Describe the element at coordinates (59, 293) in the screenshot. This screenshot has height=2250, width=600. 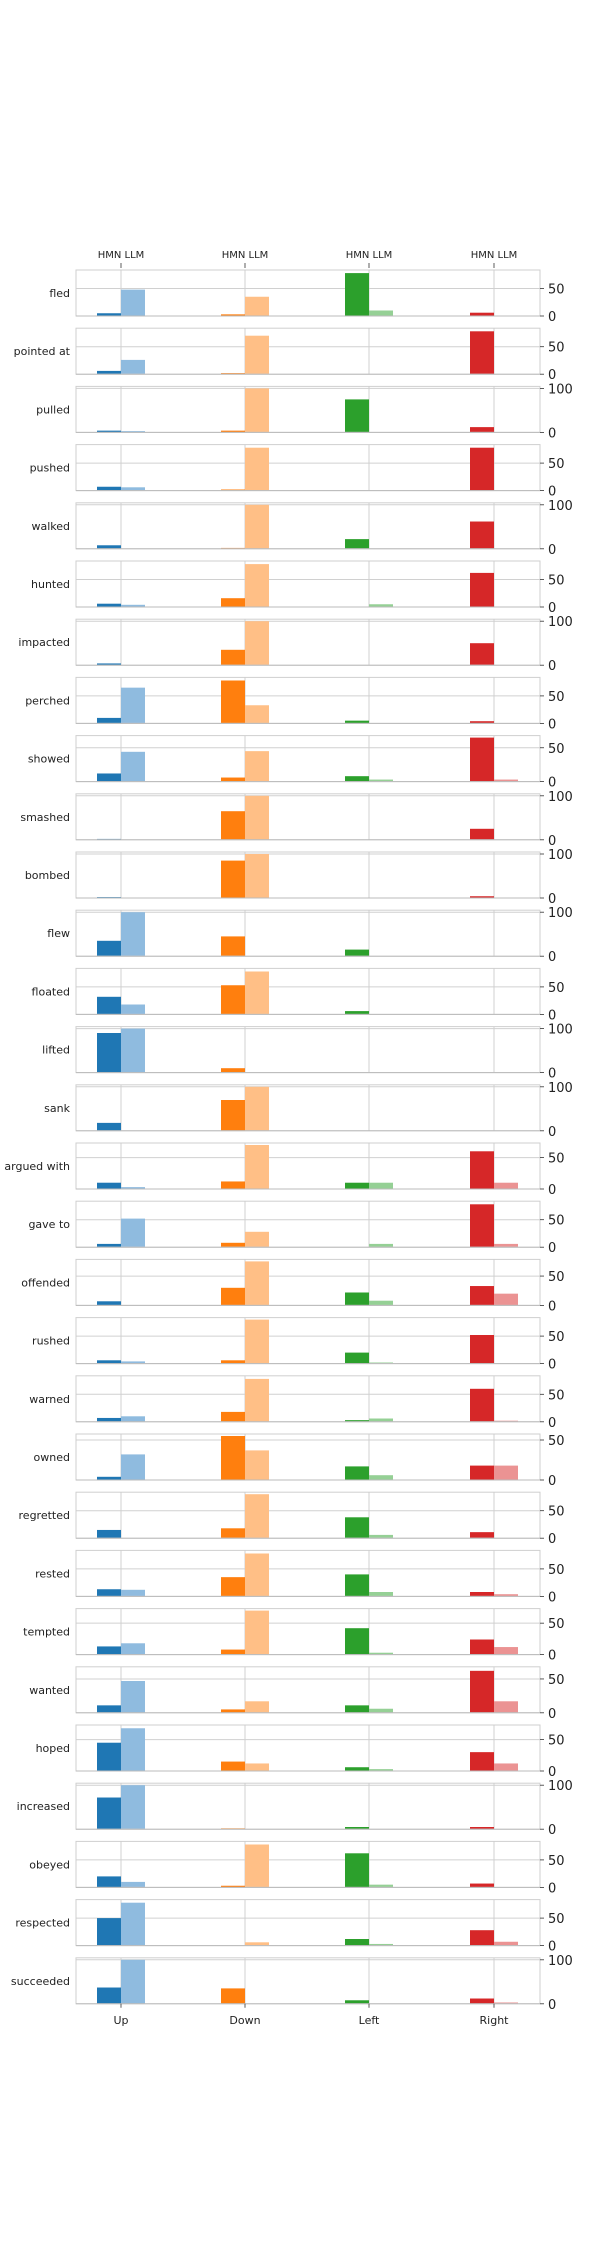
I see `row-label: fled` at that location.